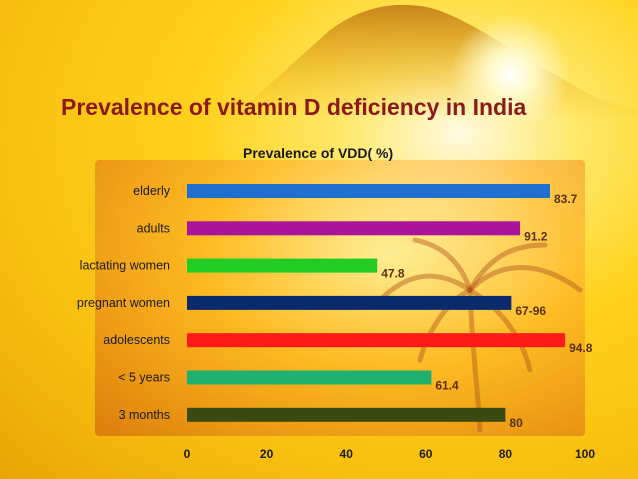  I want to click on data-label: 47.8, so click(393, 274).